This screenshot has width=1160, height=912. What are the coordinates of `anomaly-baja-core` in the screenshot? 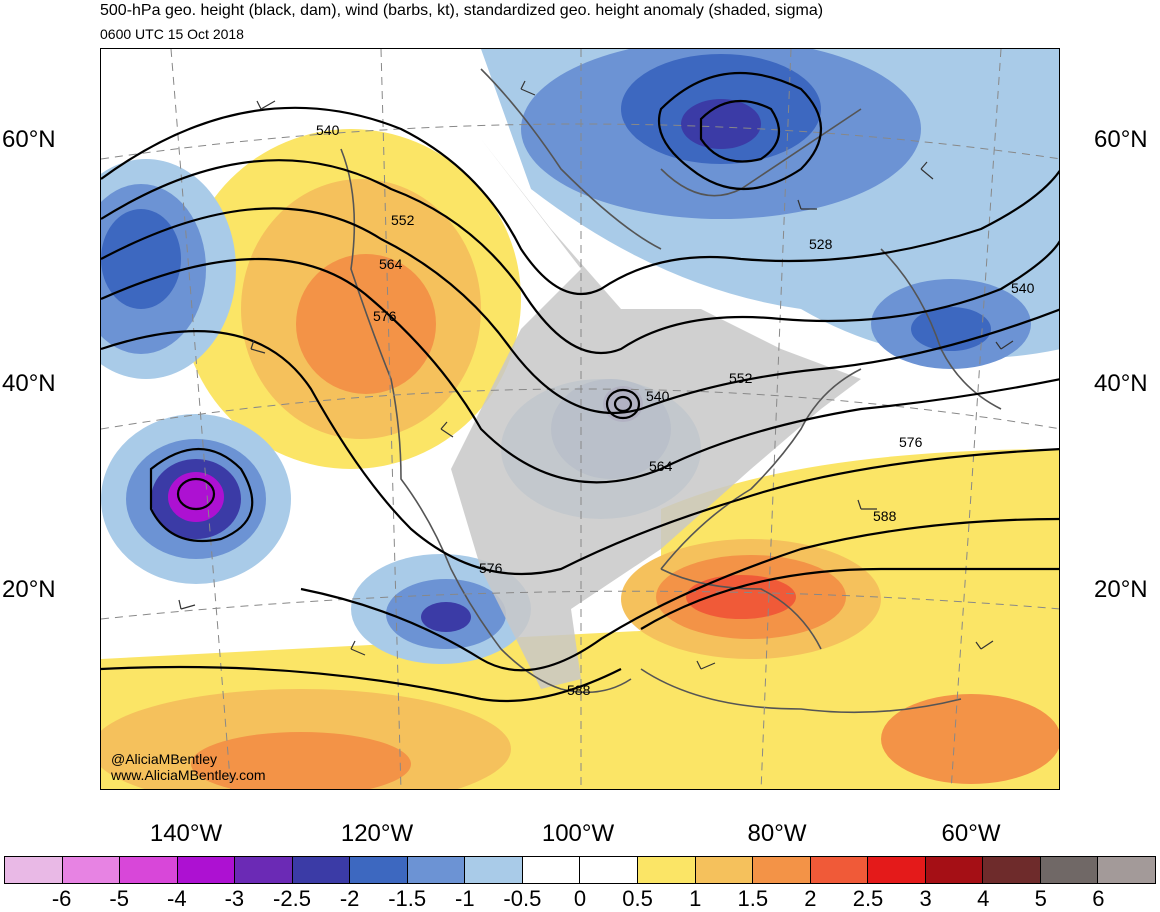 It's located at (446, 617).